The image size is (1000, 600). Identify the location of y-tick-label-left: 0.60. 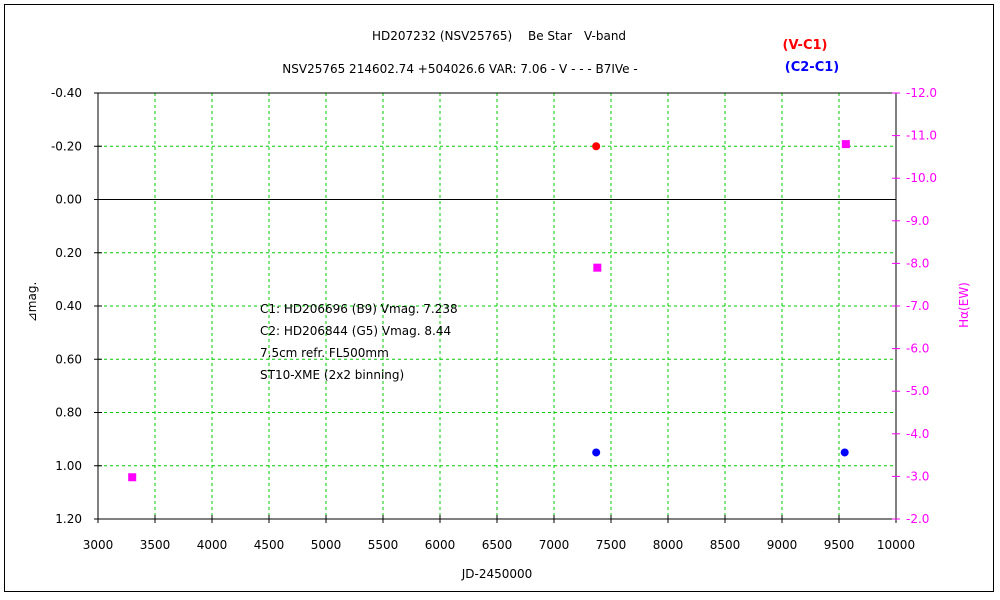
(68, 359).